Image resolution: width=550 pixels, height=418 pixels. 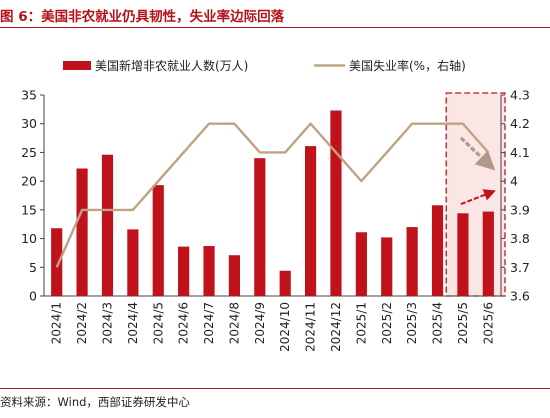 I want to click on right-tick-label: 4.3, so click(x=520, y=95).